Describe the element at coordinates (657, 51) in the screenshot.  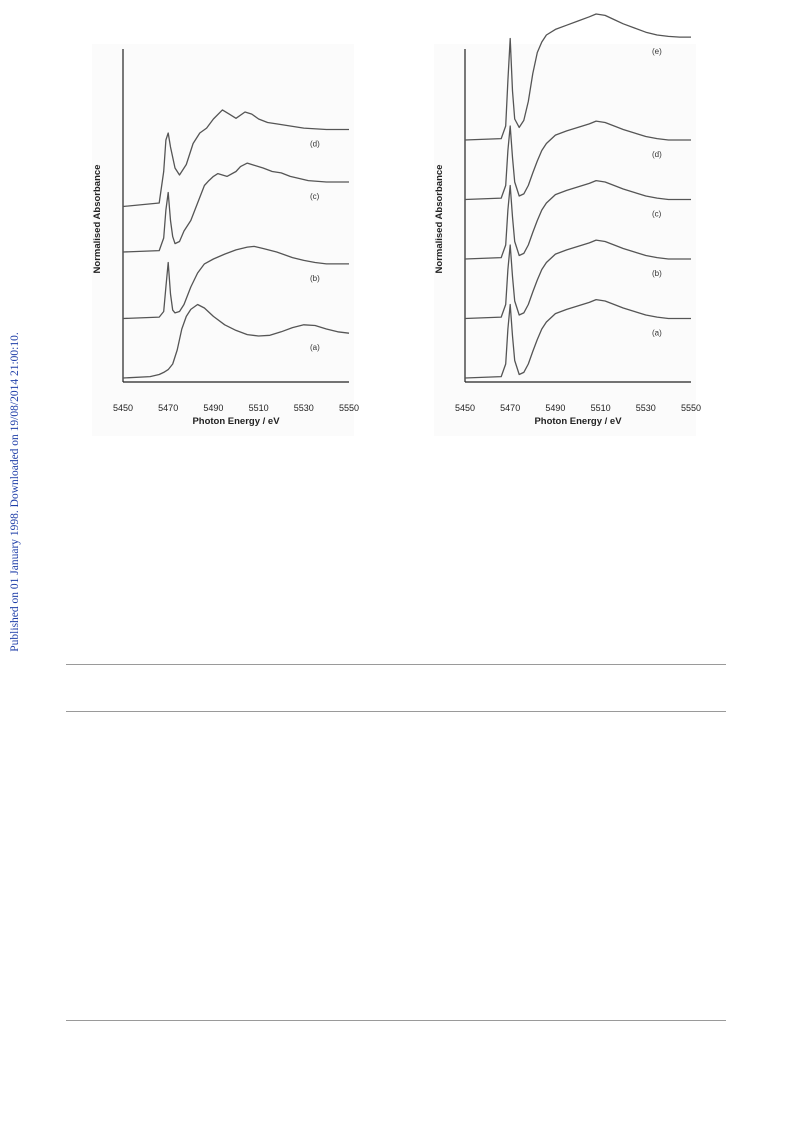
I see `spectrum-label-e: (e)` at that location.